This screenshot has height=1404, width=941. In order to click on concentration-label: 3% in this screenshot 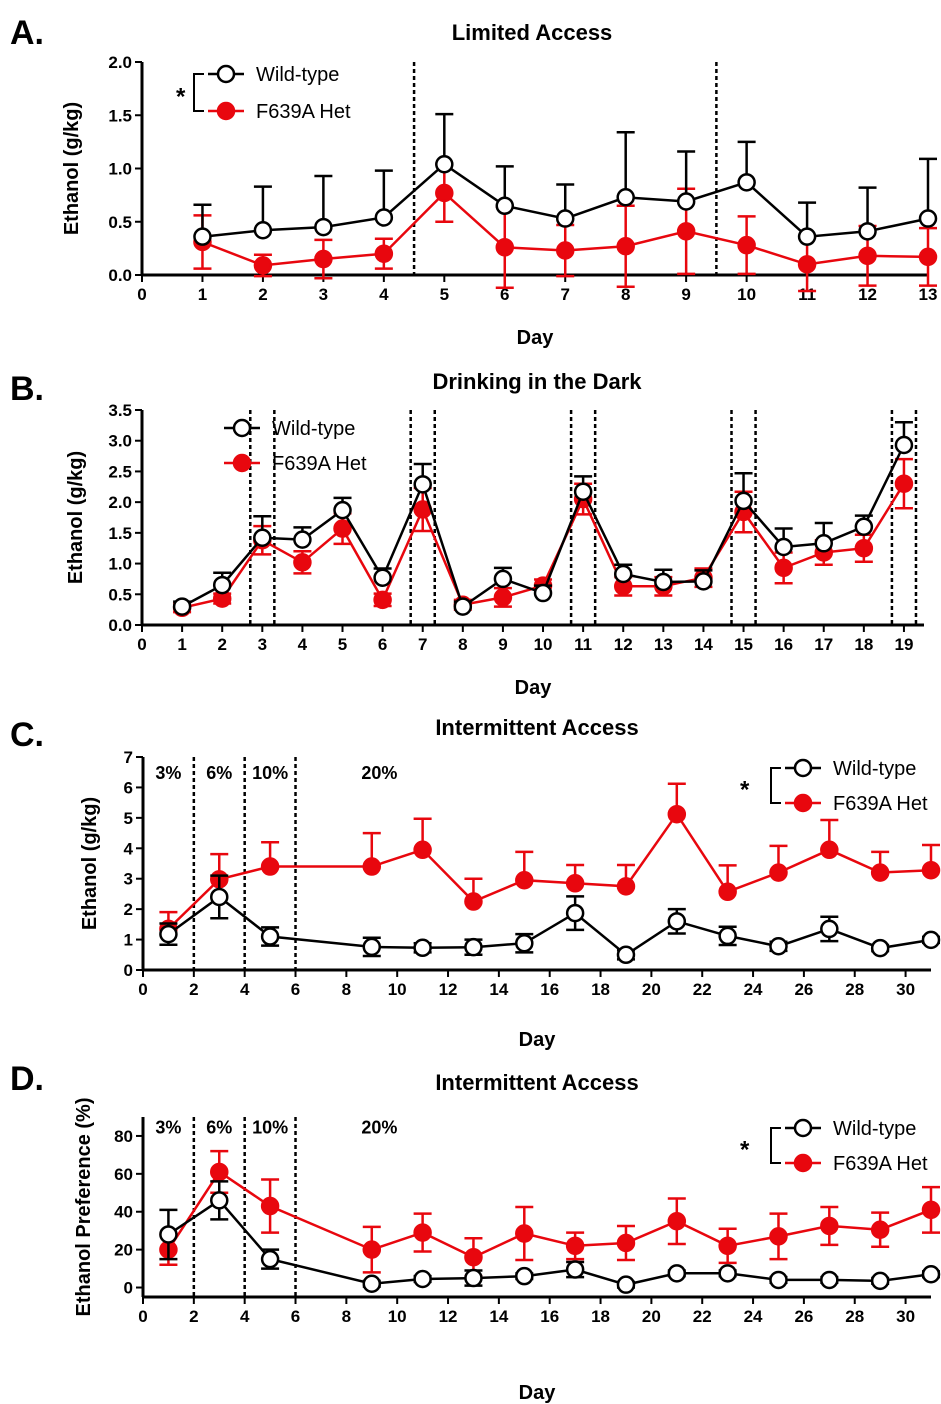, I will do `click(168, 773)`.